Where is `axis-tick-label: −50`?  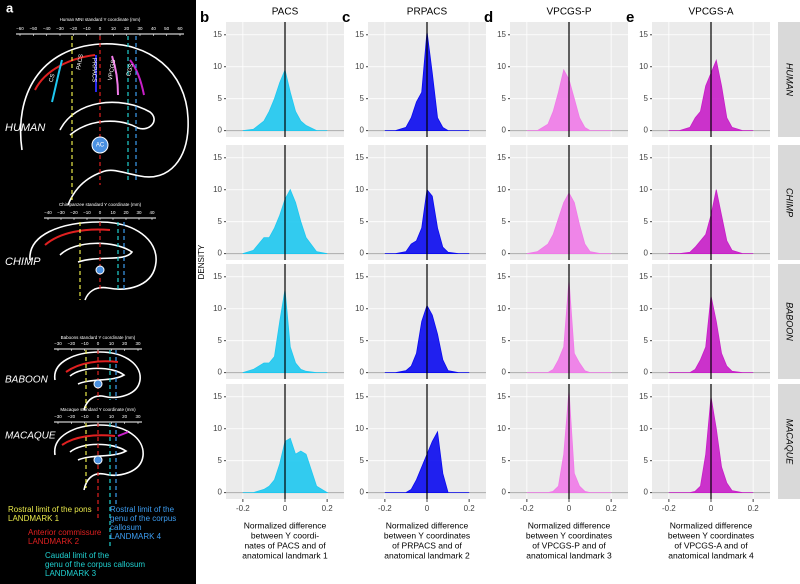 axis-tick-label: −50 is located at coordinates (34, 28).